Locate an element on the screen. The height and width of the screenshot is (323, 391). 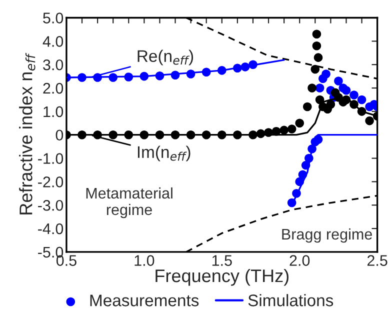
y-tick-label: -2.0 is located at coordinates (51, 182).